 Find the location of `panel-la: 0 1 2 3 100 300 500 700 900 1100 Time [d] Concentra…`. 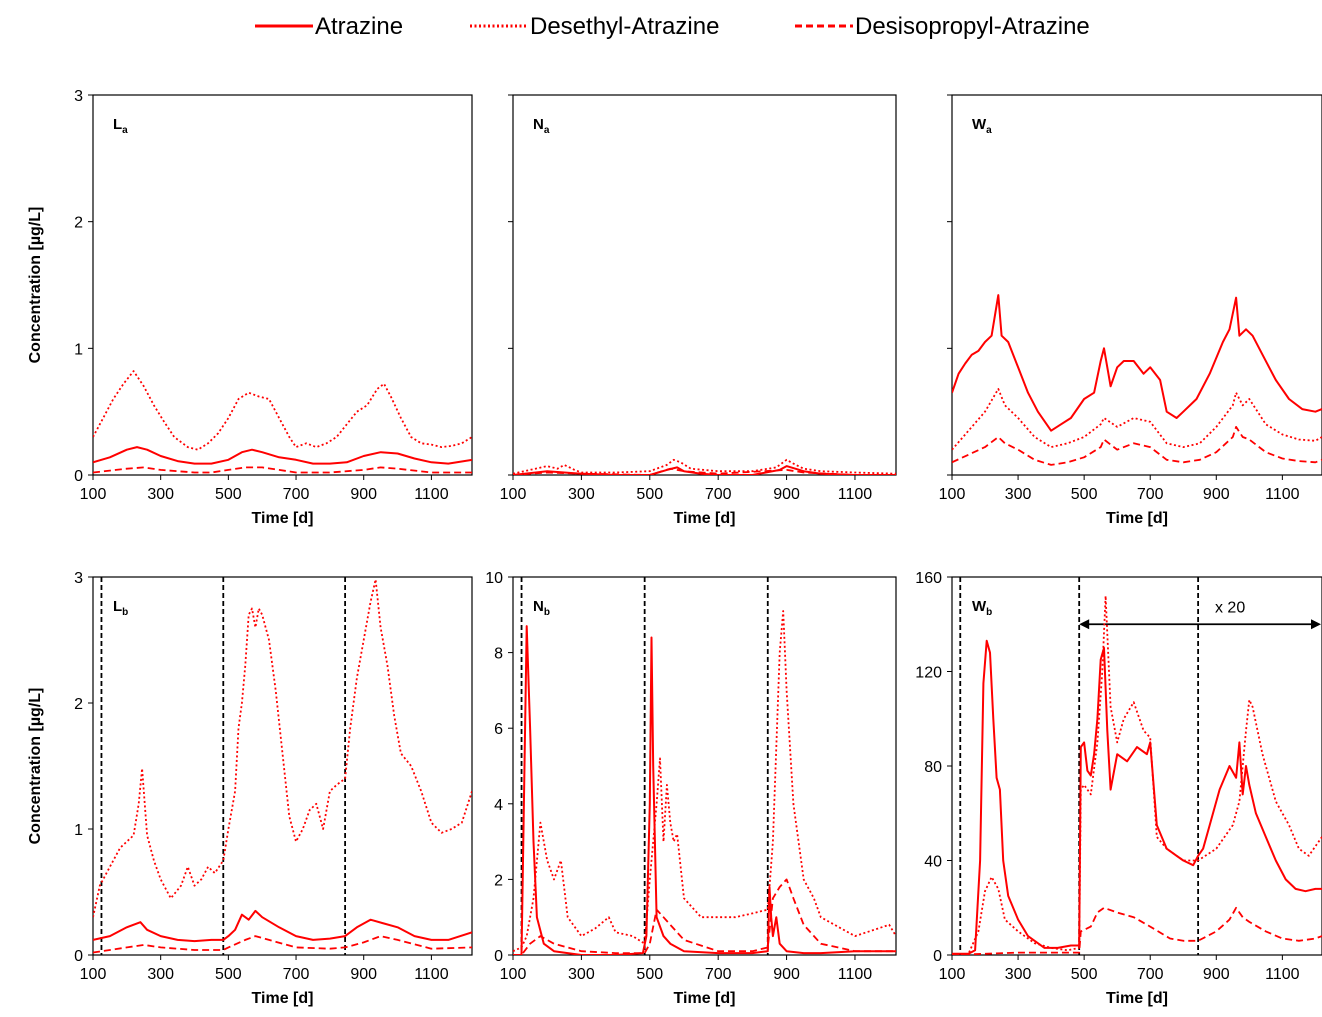

panel-la: 0 1 2 3 100 300 500 700 900 1100 Time [d] Concentra… is located at coordinates (250, 307).